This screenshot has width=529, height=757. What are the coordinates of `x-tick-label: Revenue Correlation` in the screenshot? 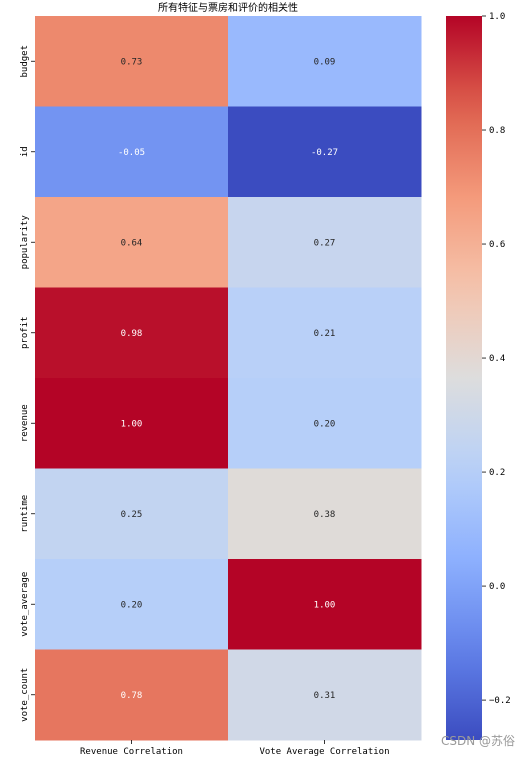 It's located at (131, 752).